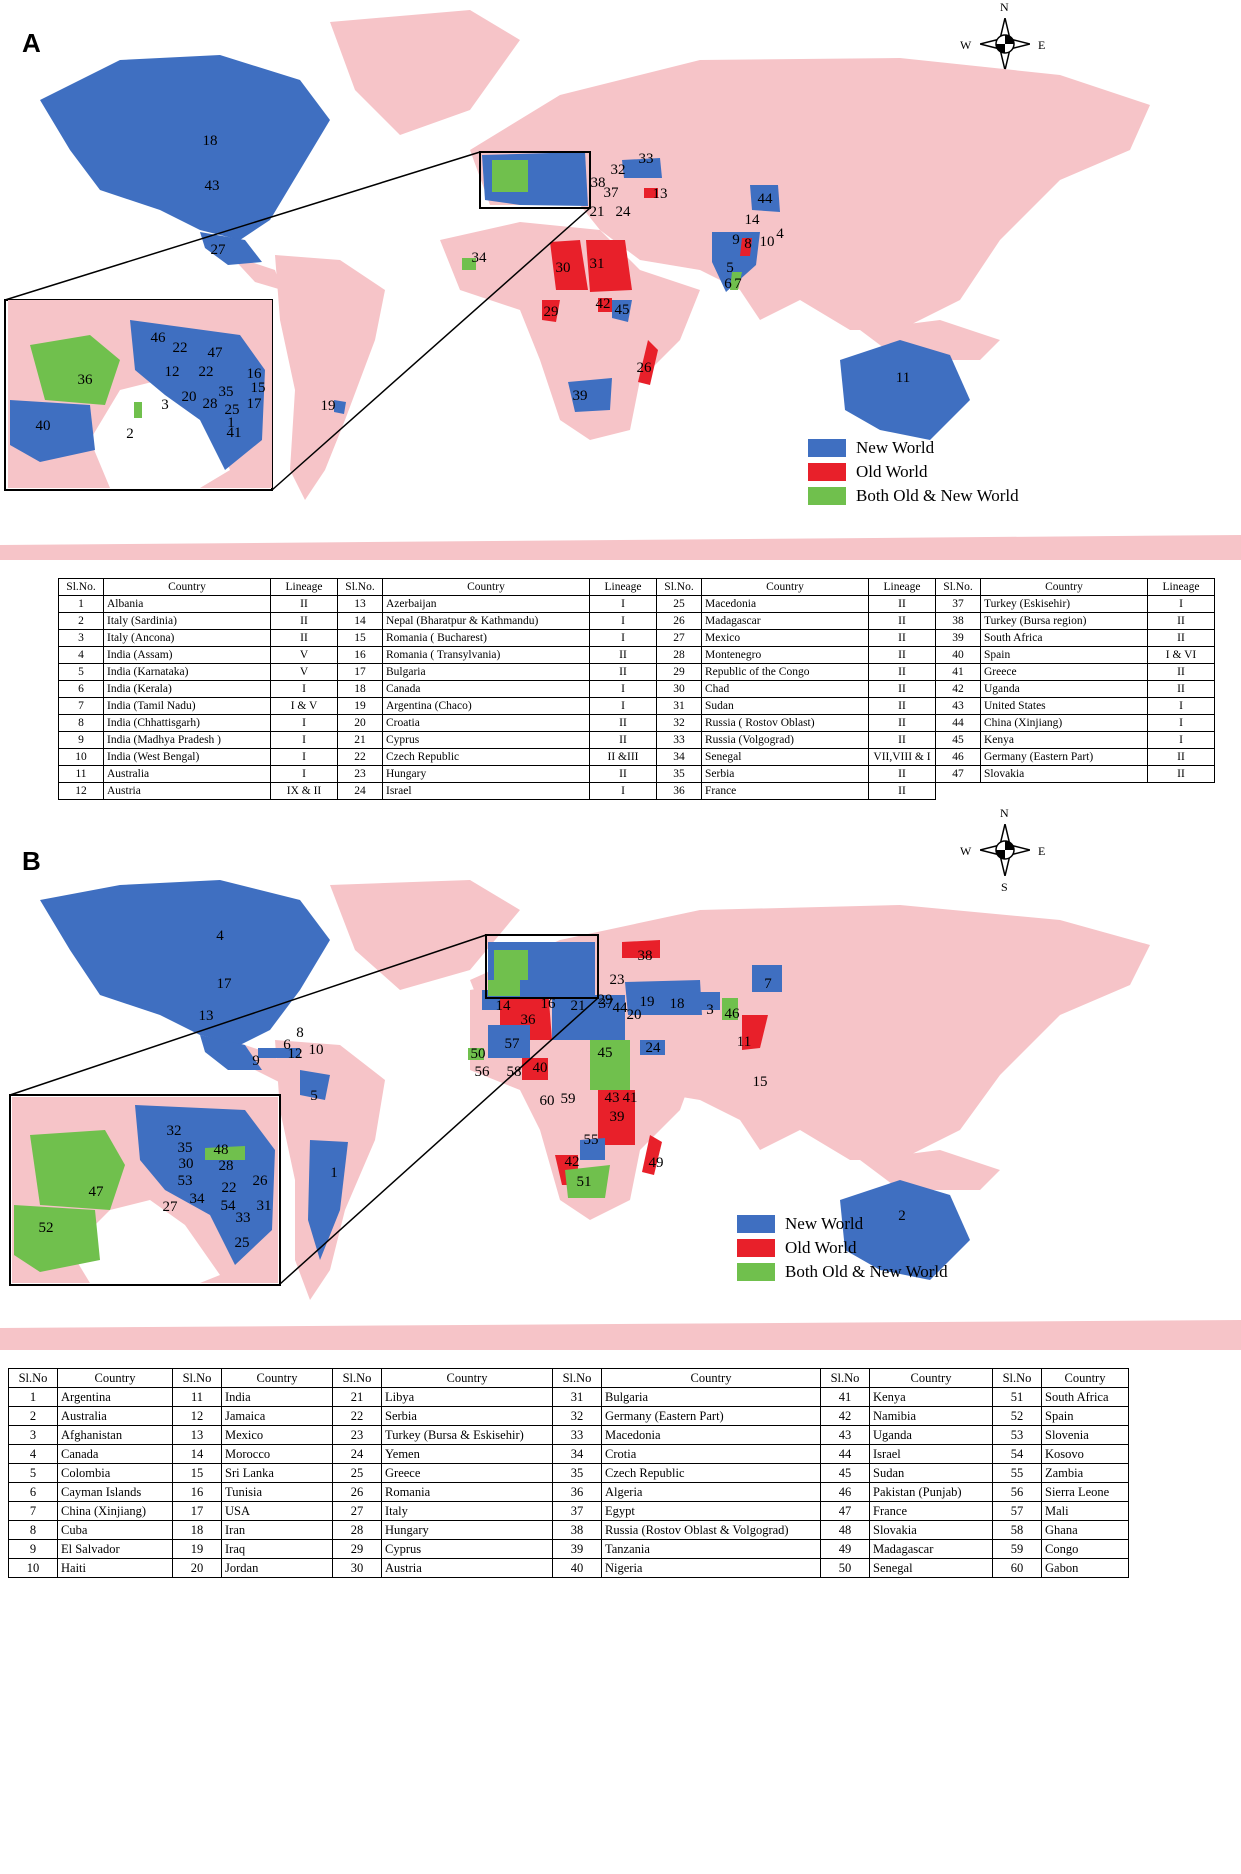 Image resolution: width=1241 pixels, height=1874 pixels. I want to click on cell-country: Argentina, so click(115, 1397).